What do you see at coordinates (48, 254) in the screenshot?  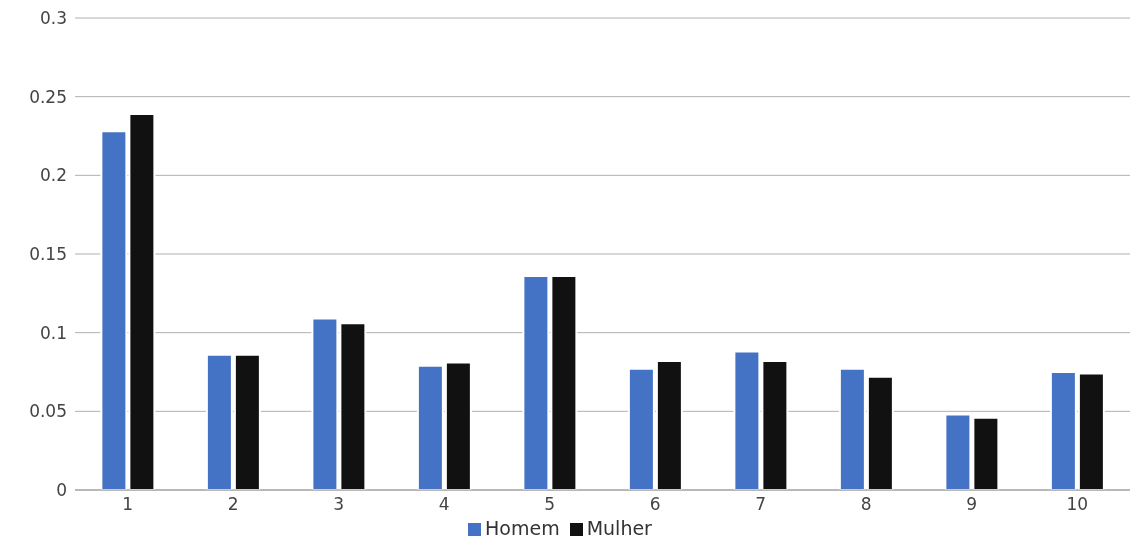 I see `y-tick-label: 0.15` at bounding box center [48, 254].